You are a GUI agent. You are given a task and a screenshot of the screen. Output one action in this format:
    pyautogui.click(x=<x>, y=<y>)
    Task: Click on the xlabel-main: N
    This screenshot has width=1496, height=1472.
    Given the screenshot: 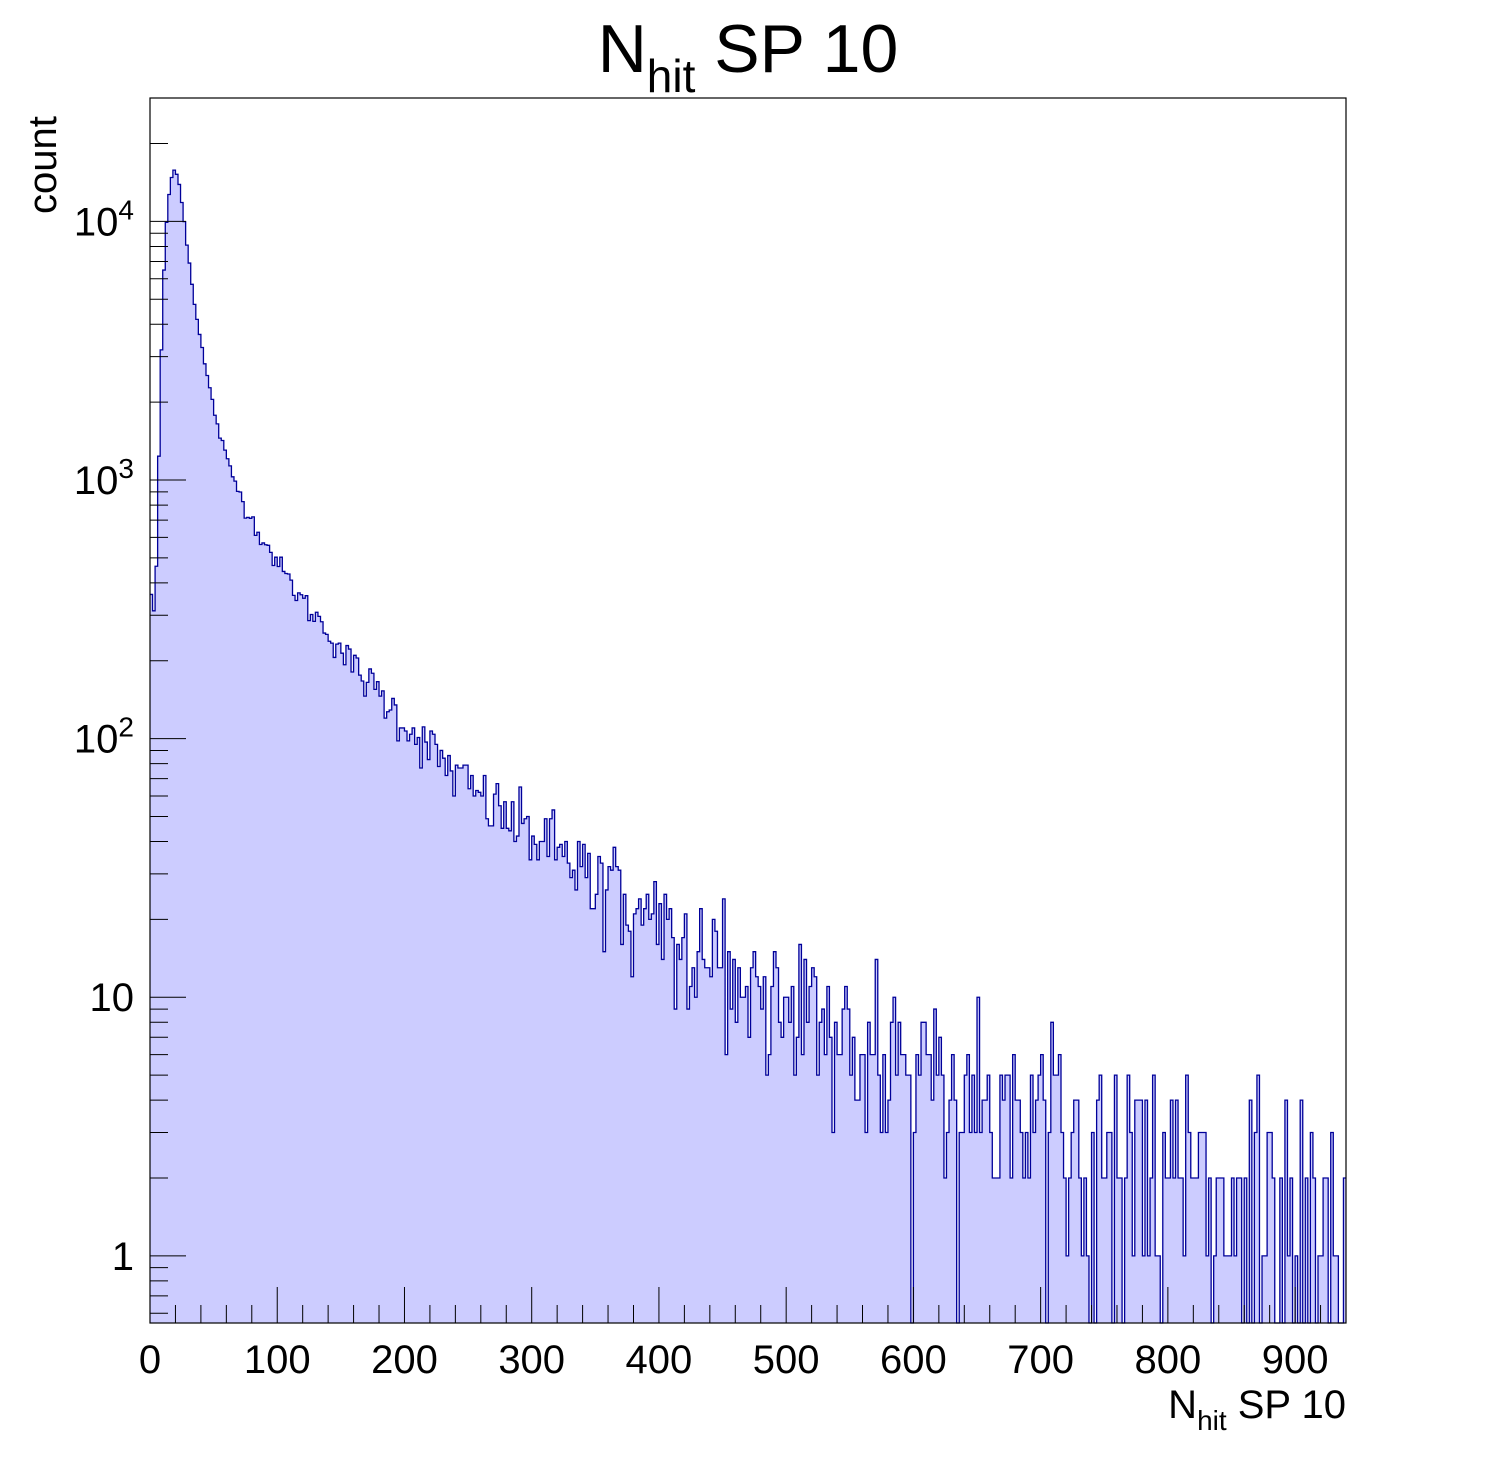 What is the action you would take?
    pyautogui.click(x=1182, y=1405)
    